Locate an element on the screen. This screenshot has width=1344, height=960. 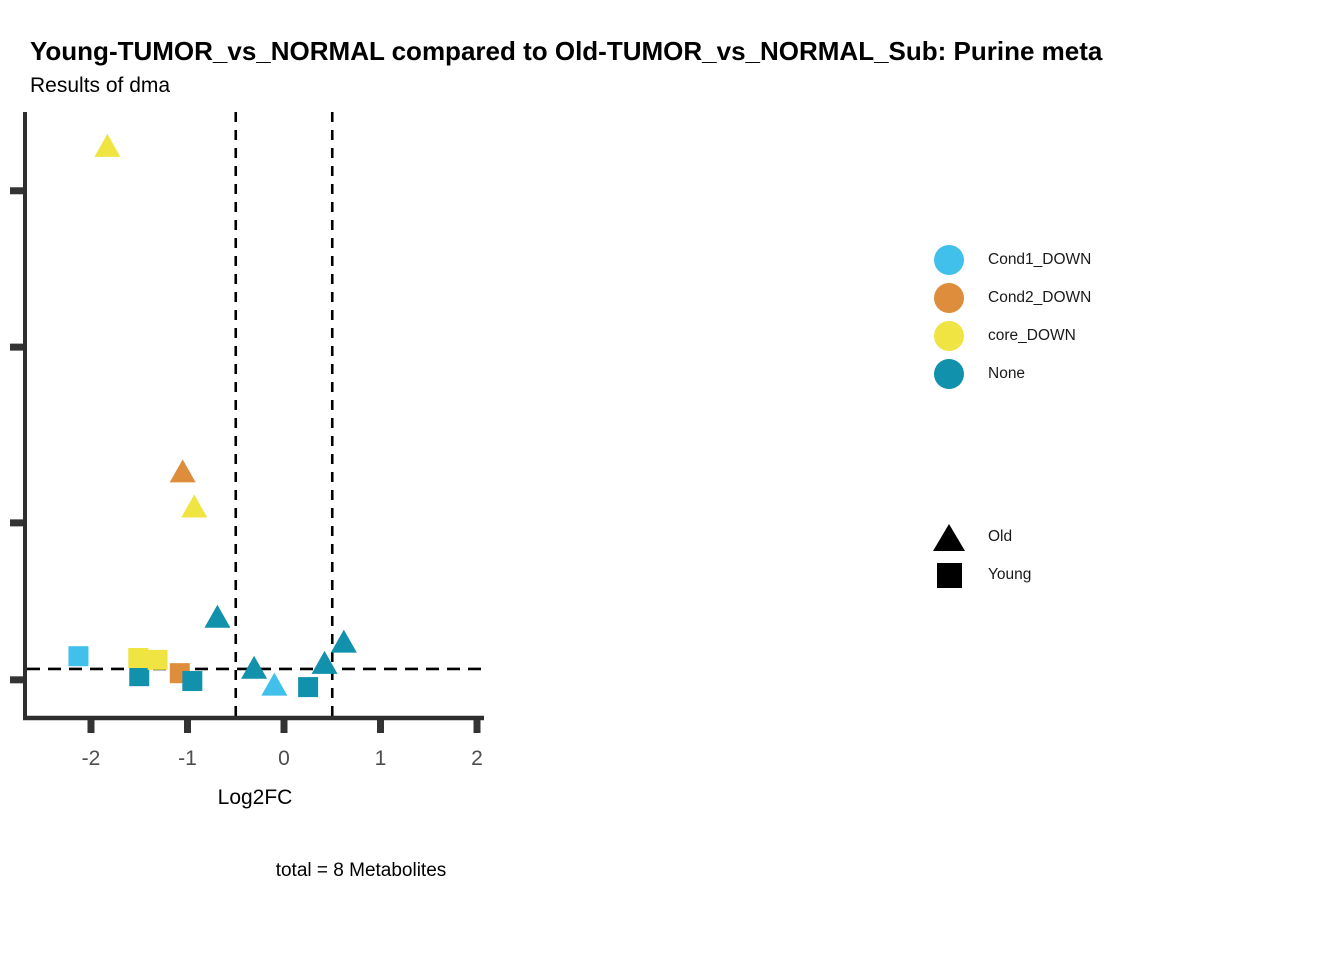
color-legend-row: Cond1_DOWN is located at coordinates (1012, 260).